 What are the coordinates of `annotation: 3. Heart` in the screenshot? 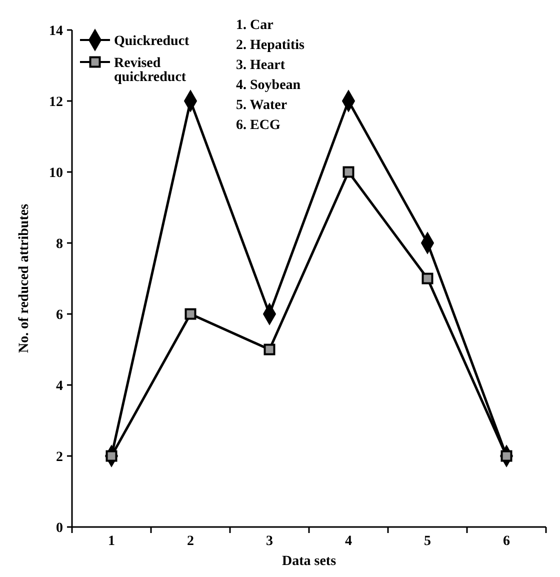 It's located at (261, 65).